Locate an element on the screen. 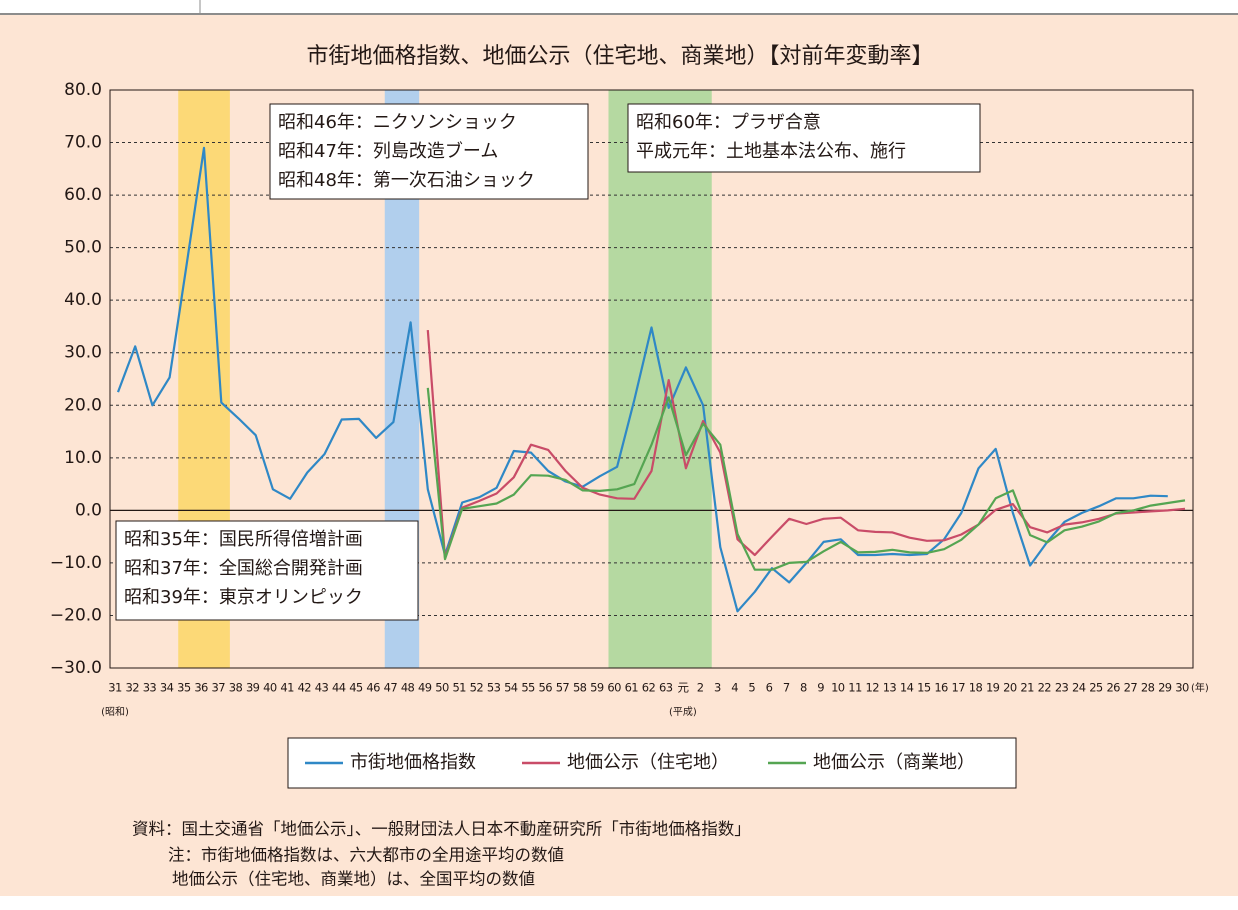  legend-label: 地価公示（商業地） is located at coordinates (894, 762).